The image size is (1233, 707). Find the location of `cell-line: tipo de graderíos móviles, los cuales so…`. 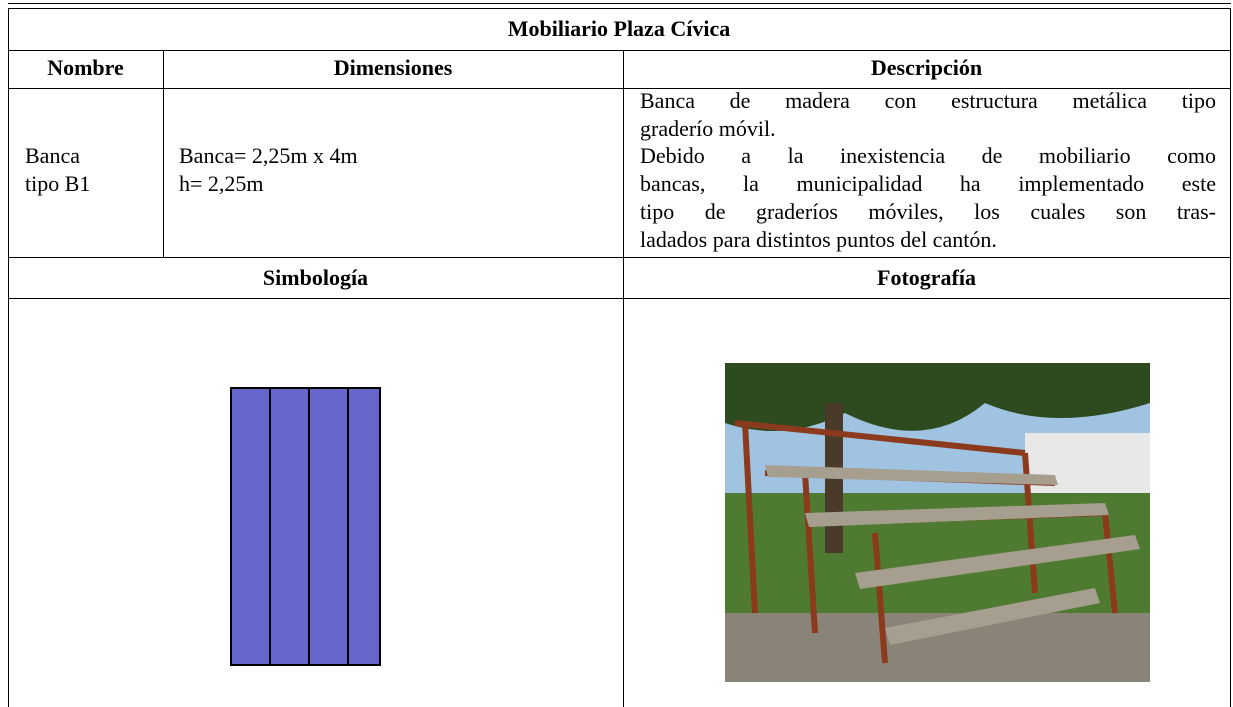

cell-line: tipo de graderíos móviles, los cuales so… is located at coordinates (928, 211).